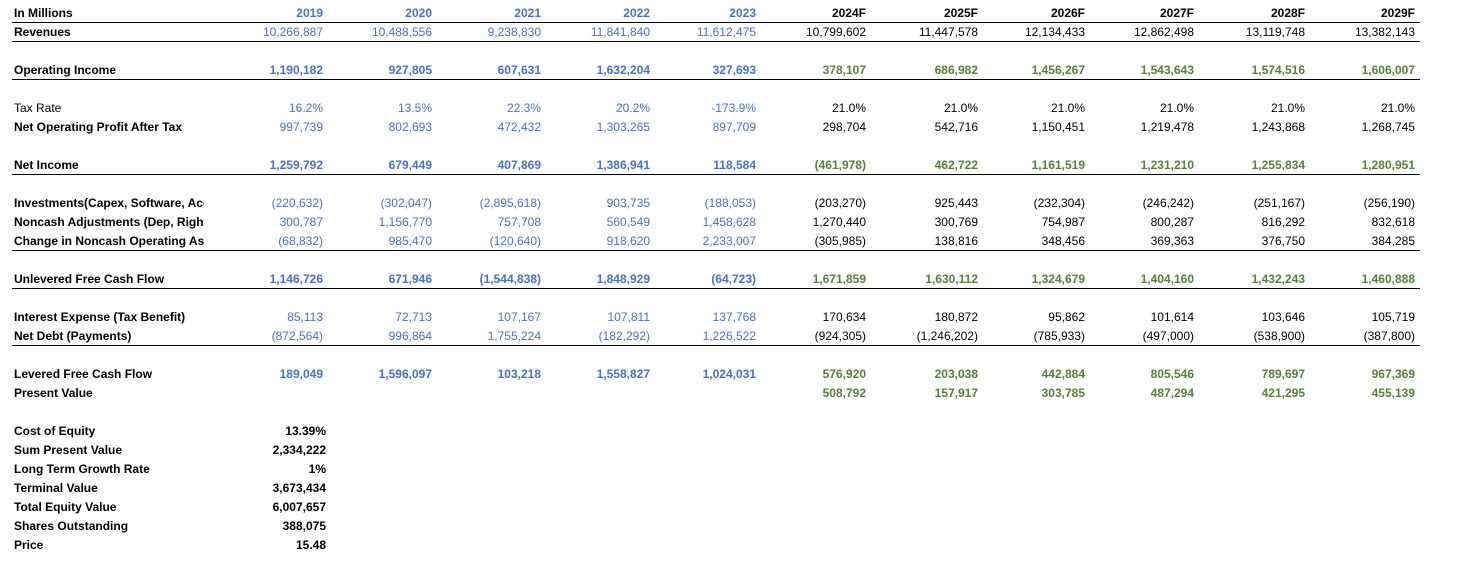 Image resolution: width=1472 pixels, height=574 pixels. I want to click on table-cell: 1,259,792, so click(296, 165).